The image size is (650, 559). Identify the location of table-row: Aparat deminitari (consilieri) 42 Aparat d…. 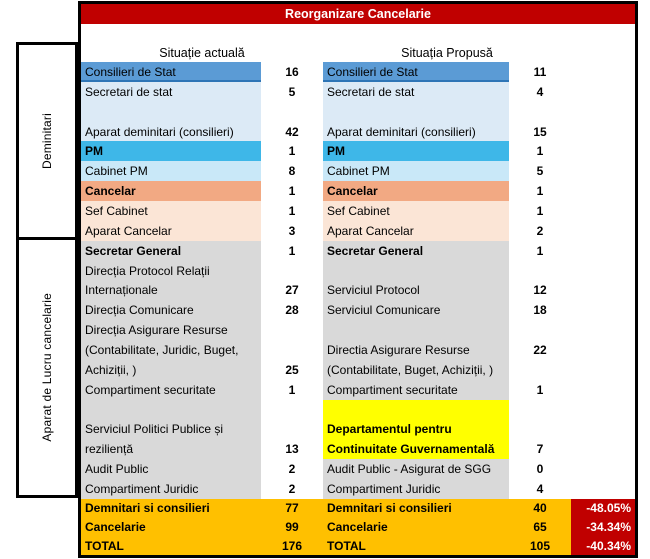
(358, 131).